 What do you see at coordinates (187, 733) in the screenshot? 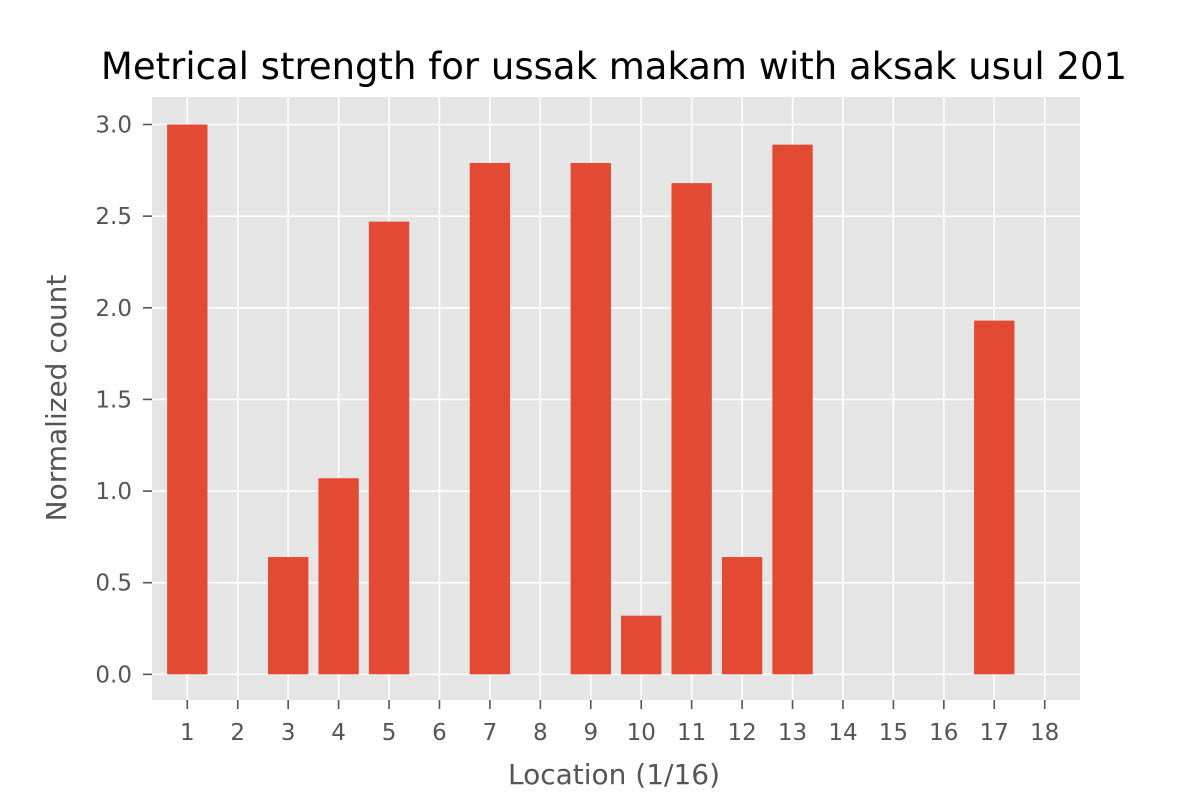
I see `x-tick-label: 1` at bounding box center [187, 733].